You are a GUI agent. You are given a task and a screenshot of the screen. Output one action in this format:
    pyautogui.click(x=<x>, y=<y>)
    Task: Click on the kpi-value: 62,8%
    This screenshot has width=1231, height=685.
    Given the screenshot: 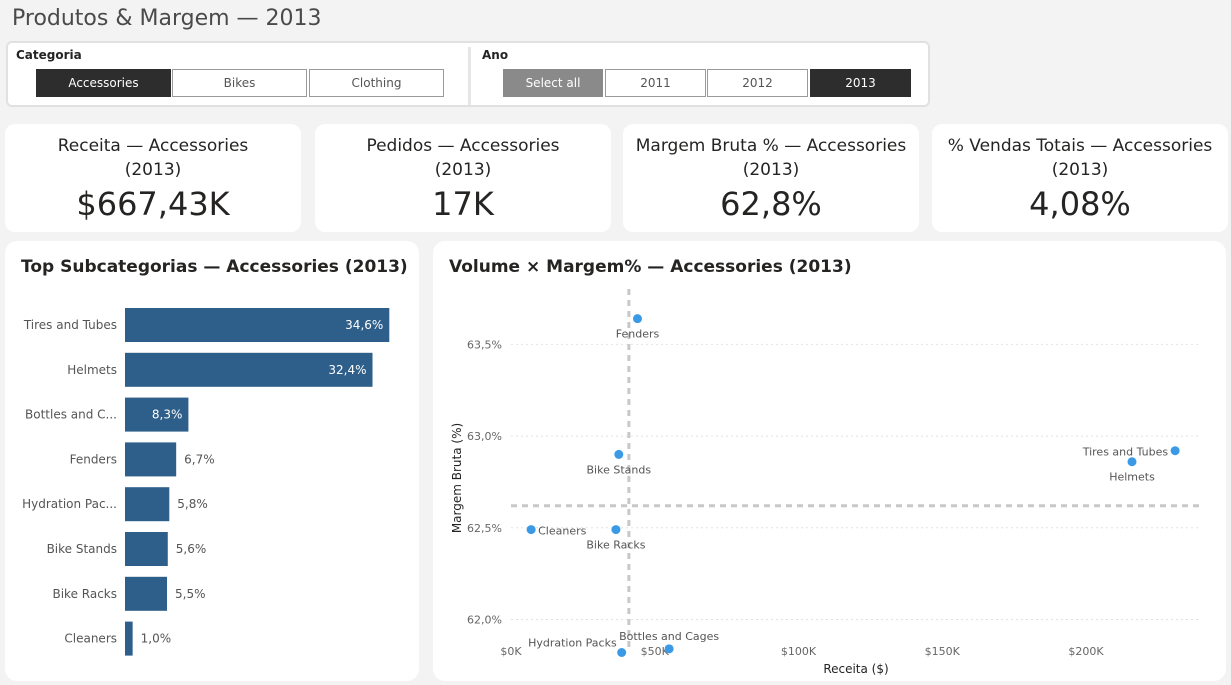 What is the action you would take?
    pyautogui.click(x=771, y=204)
    